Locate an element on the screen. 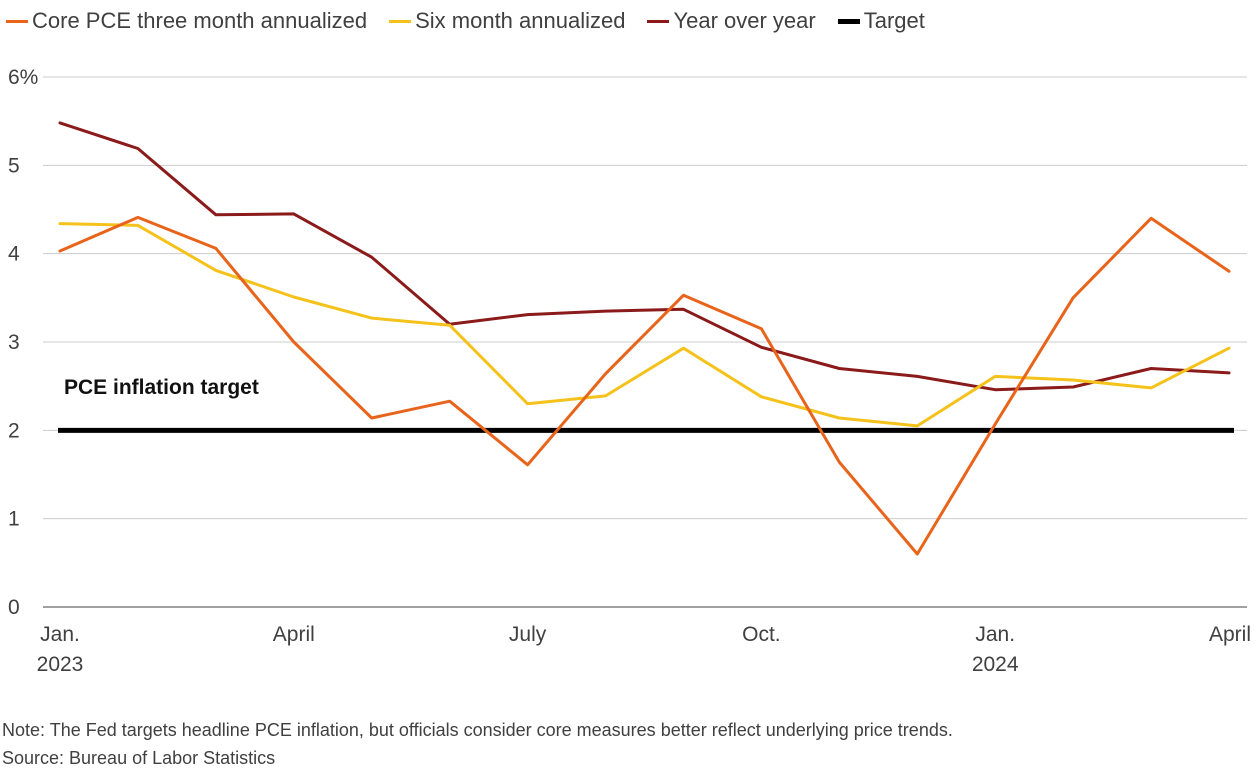 The height and width of the screenshot is (777, 1257). legend-item: Core PCE three month annualized is located at coordinates (186, 21).